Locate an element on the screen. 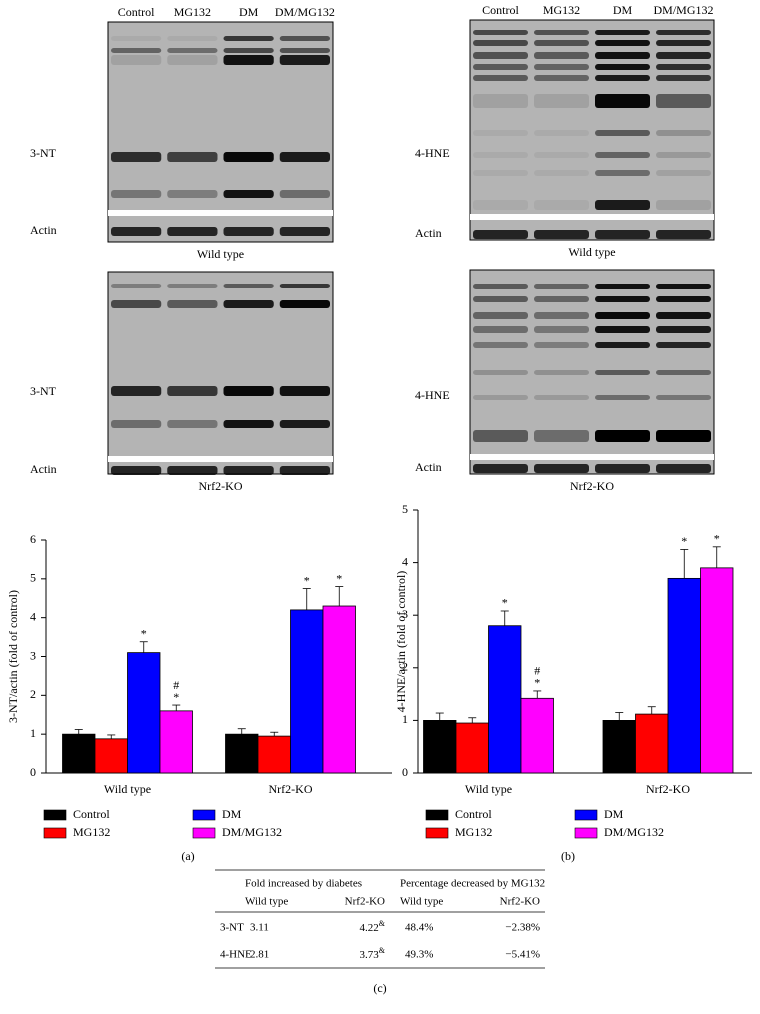  x-tick-label: Wild type is located at coordinates (127, 789).